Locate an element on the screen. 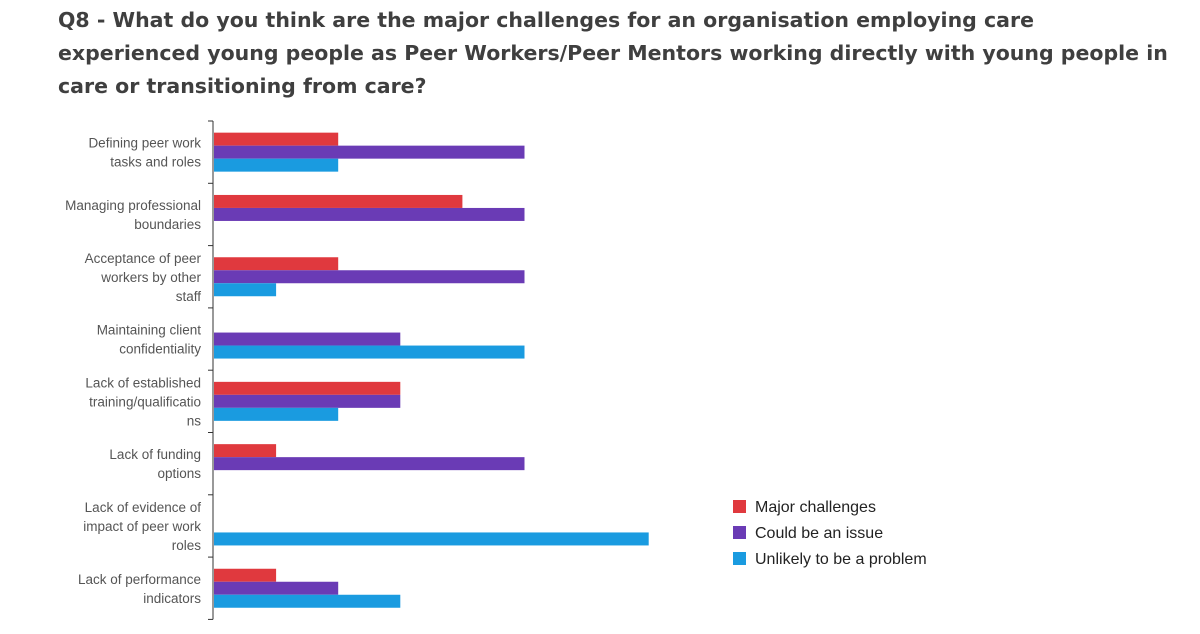 Image resolution: width=1200 pixels, height=634 pixels. legend-label: Could be an issue is located at coordinates (819, 533).